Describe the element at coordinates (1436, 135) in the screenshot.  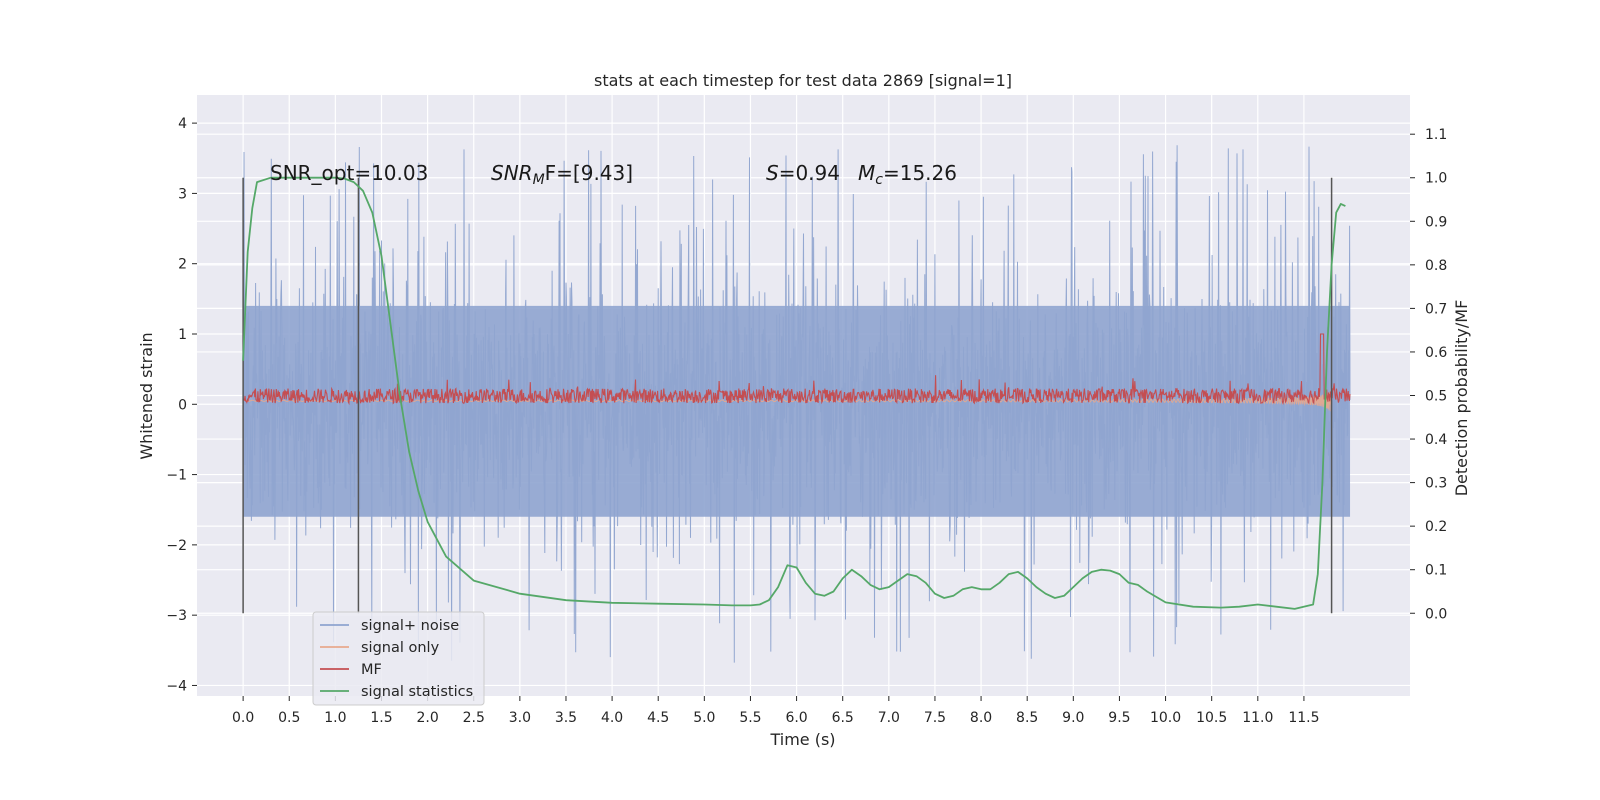
I see `y-right-tick-label: 1.1` at that location.